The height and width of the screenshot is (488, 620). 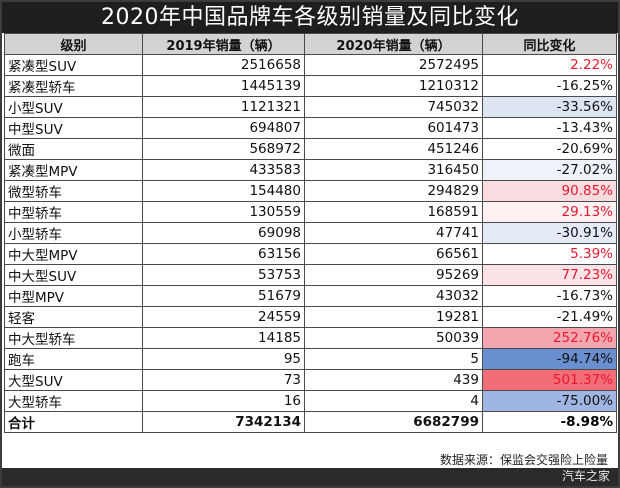 What do you see at coordinates (223, 233) in the screenshot?
I see `sales-2019-cell: 69098` at bounding box center [223, 233].